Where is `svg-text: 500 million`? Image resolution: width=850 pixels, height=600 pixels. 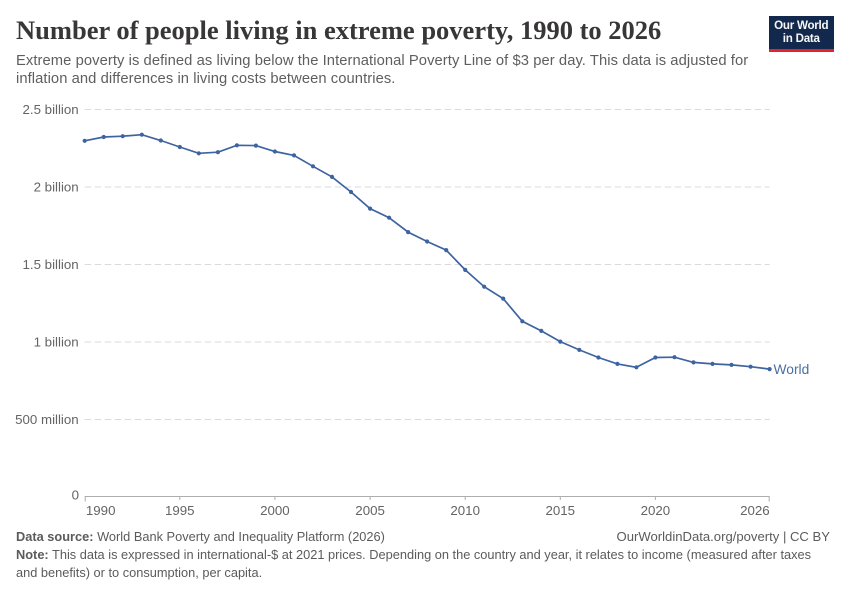
svg-text: 500 million is located at coordinates (47, 419).